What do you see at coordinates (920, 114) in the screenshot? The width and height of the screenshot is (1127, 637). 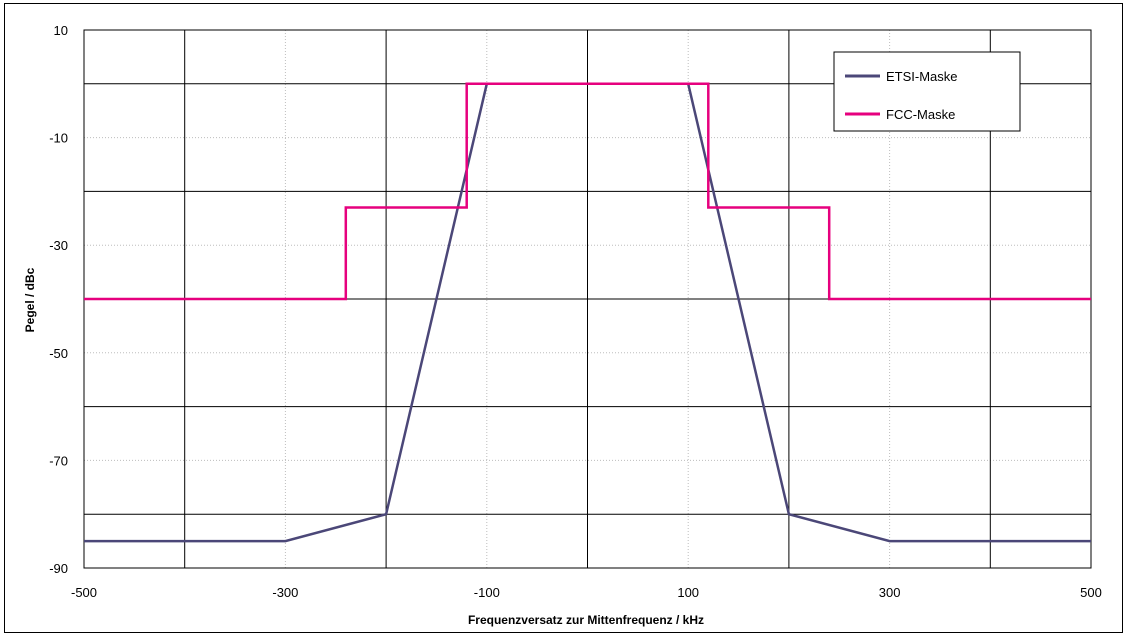 I see `legend-label-fcc: FCC-Maske` at bounding box center [920, 114].